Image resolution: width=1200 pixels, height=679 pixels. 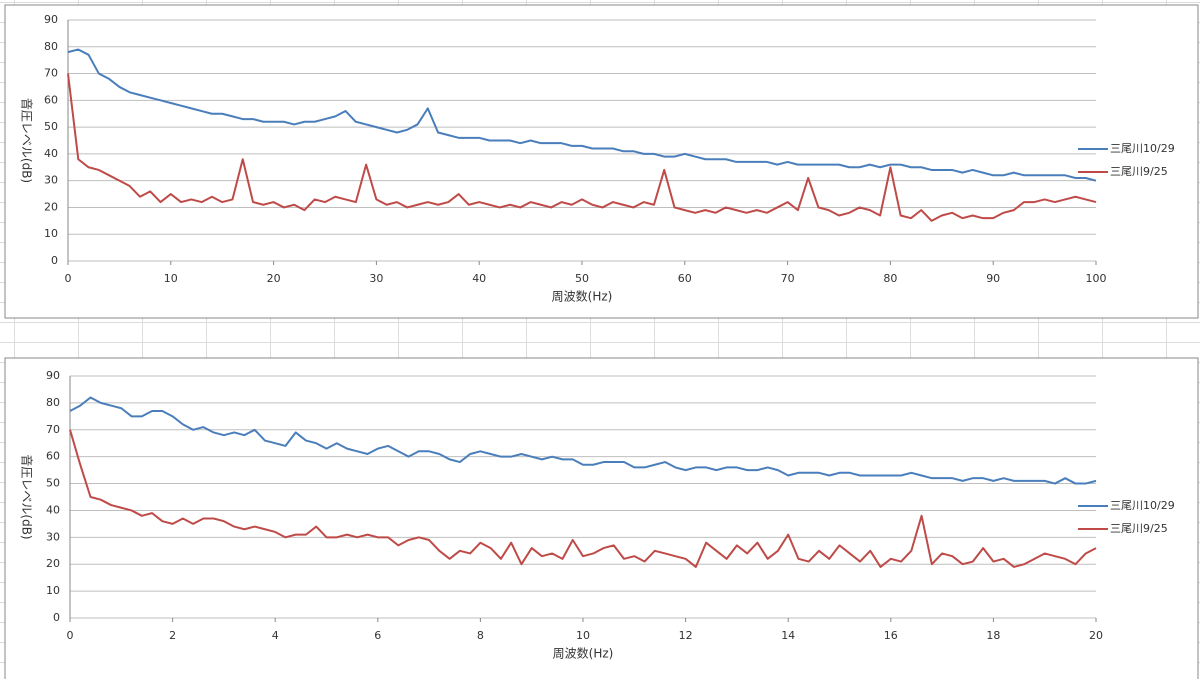 I want to click on x-tick-label: 2, so click(x=172, y=635).